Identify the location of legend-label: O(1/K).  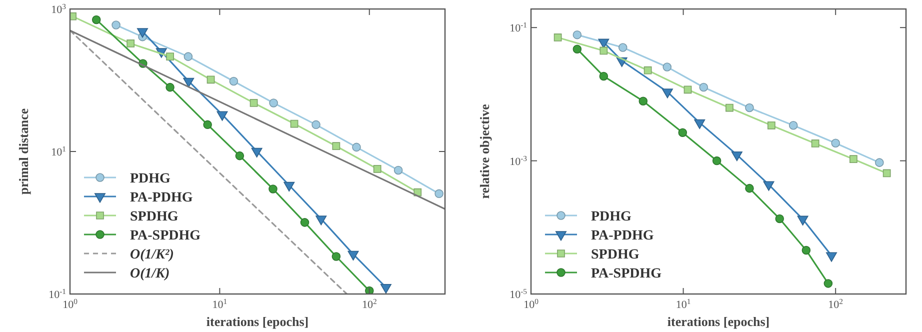
(150, 274).